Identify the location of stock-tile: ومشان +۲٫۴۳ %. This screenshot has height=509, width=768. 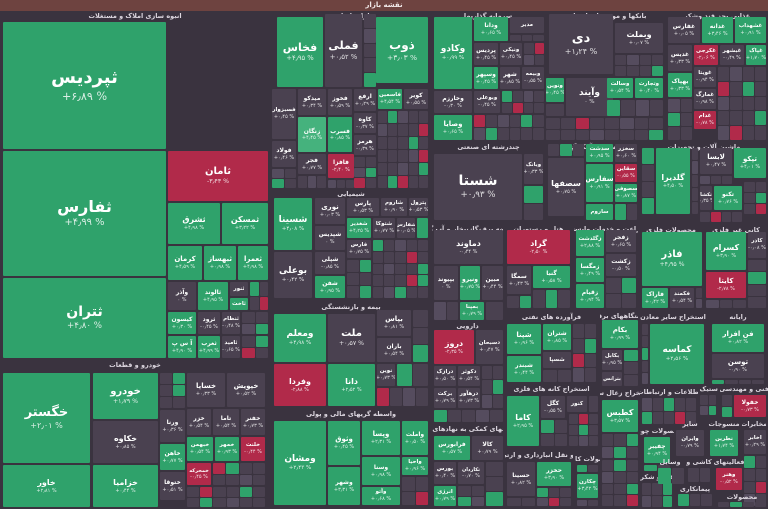
(300, 463).